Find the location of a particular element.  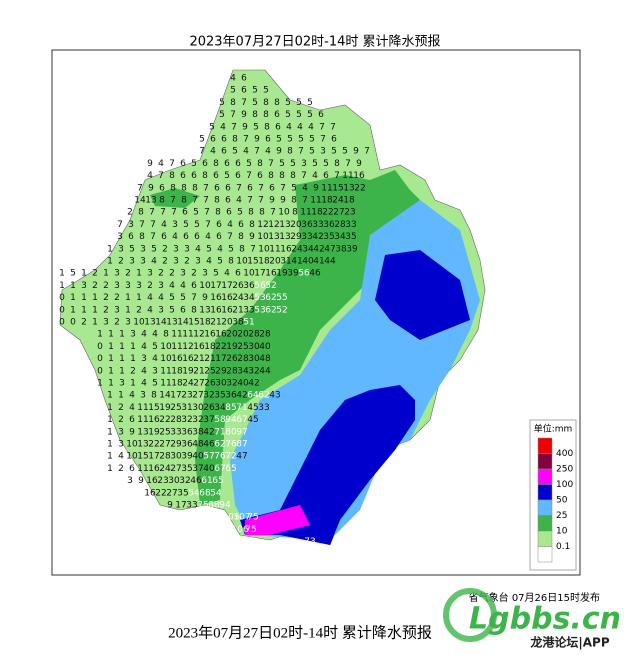

map-title: 2023年07月27日02时-14时 累计降水预报 is located at coordinates (314, 42).